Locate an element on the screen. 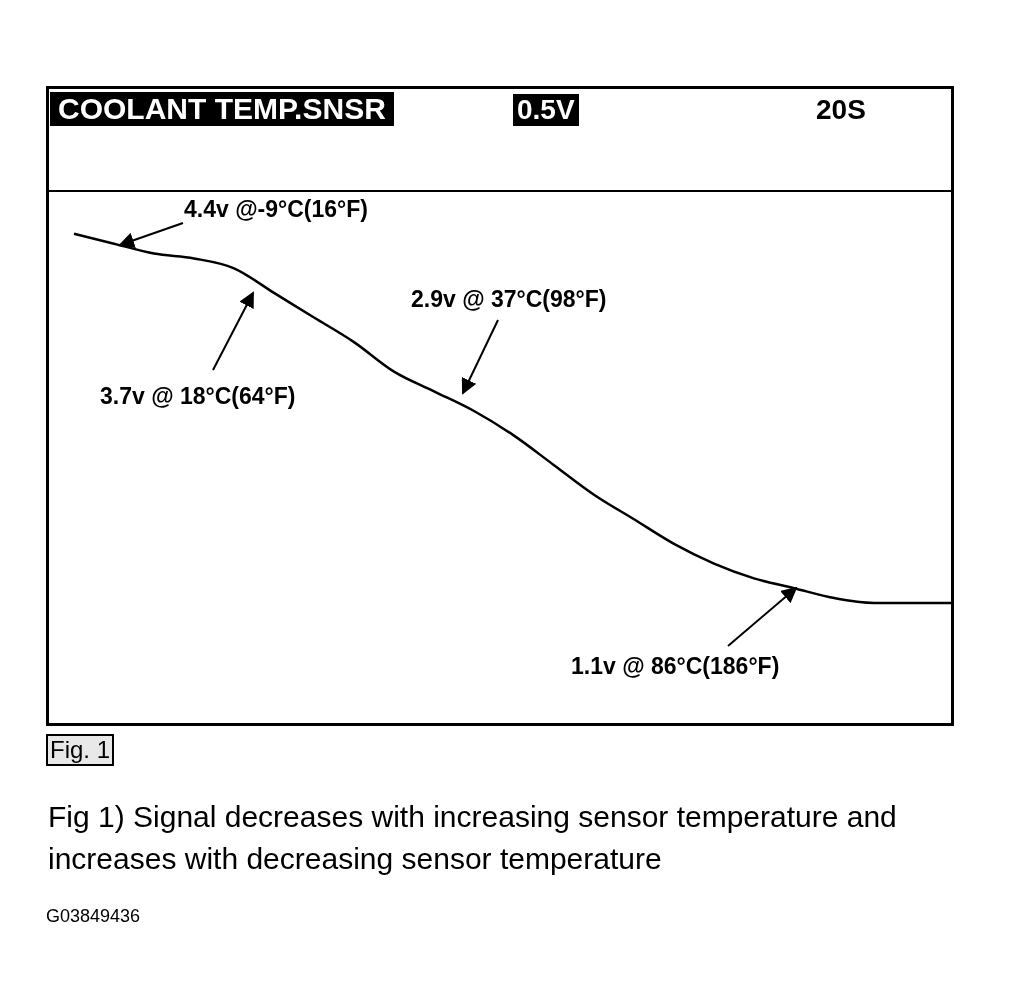 The height and width of the screenshot is (992, 1035). text: 0.5V is located at coordinates (546, 110).